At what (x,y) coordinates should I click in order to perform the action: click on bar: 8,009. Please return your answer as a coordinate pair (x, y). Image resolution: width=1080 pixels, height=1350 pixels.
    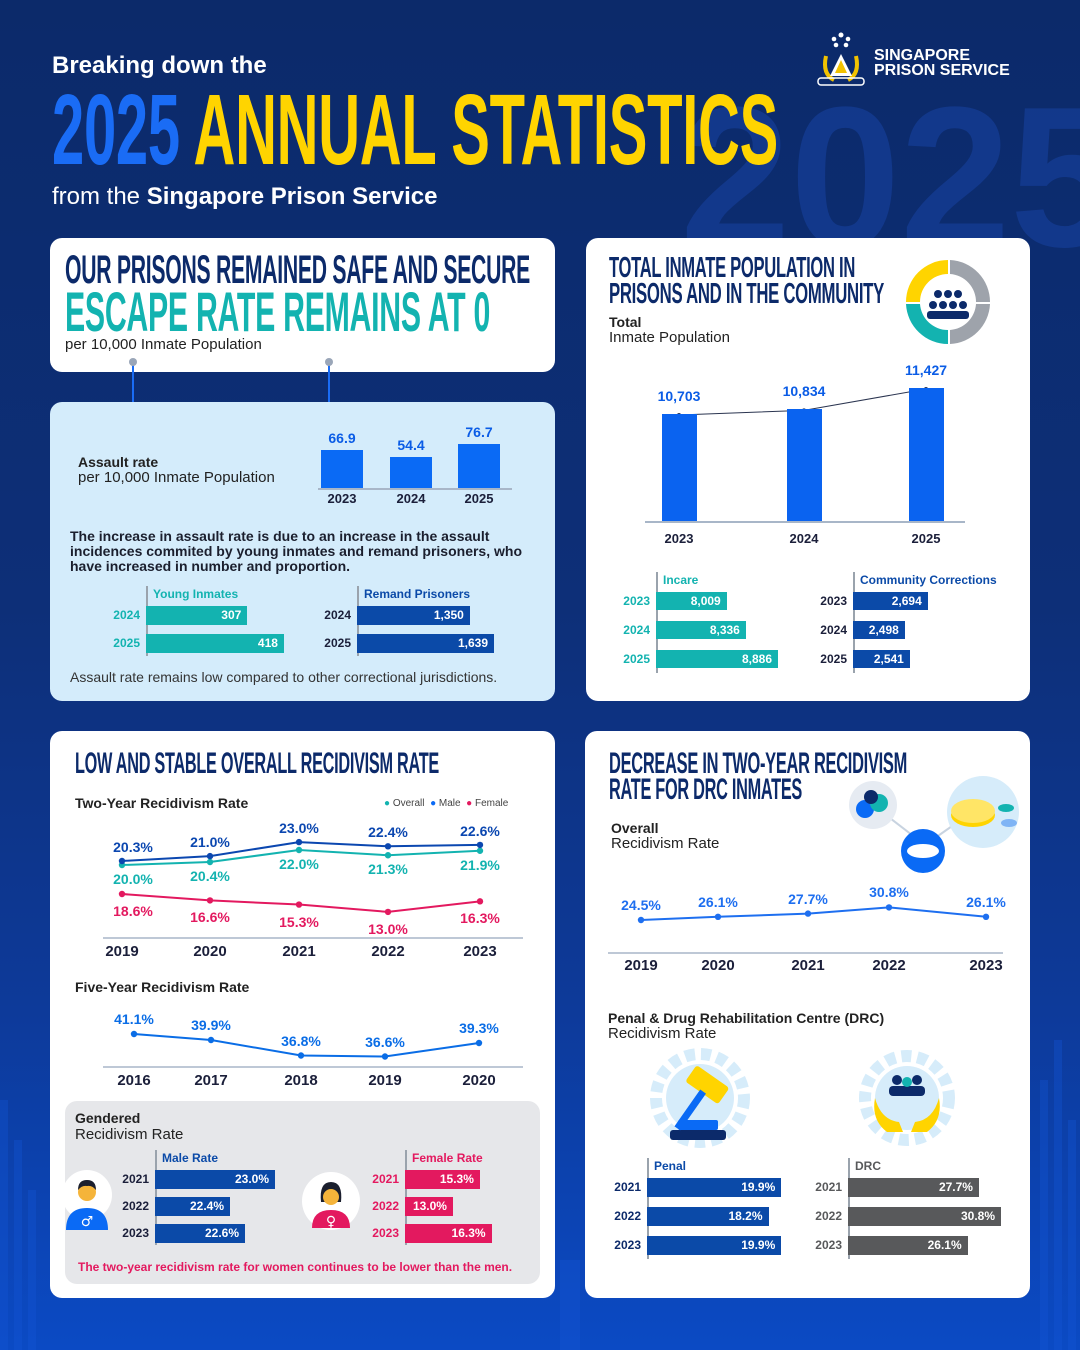
    Looking at the image, I should click on (691, 601).